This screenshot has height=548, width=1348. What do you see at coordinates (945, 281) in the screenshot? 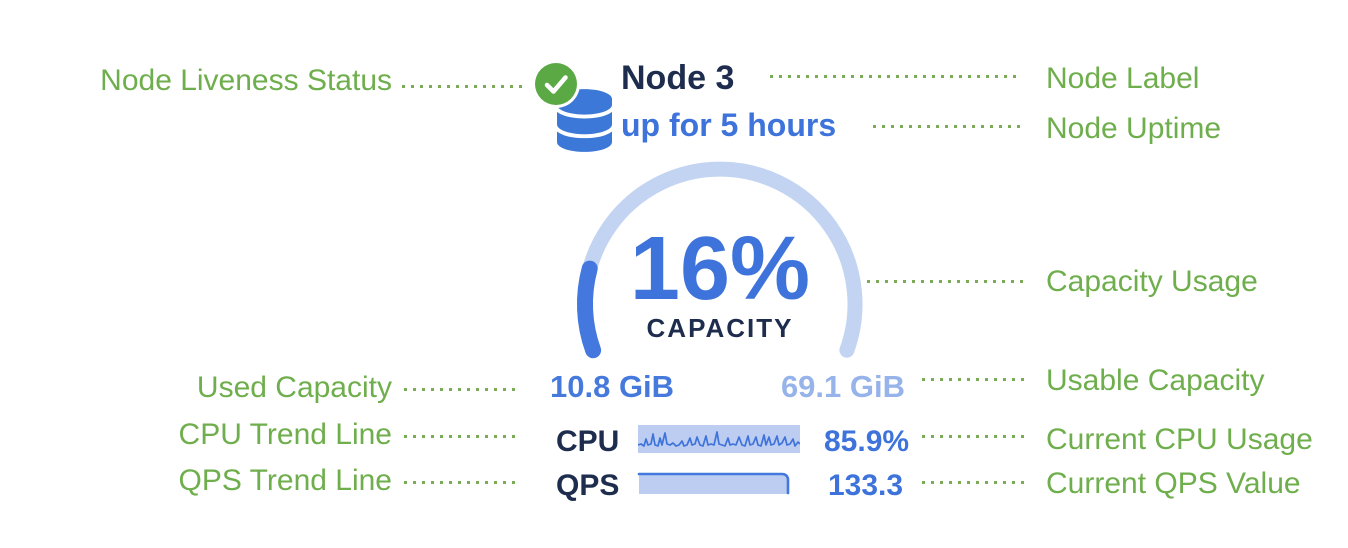
I see `dotted-connector-capacity-usage` at bounding box center [945, 281].